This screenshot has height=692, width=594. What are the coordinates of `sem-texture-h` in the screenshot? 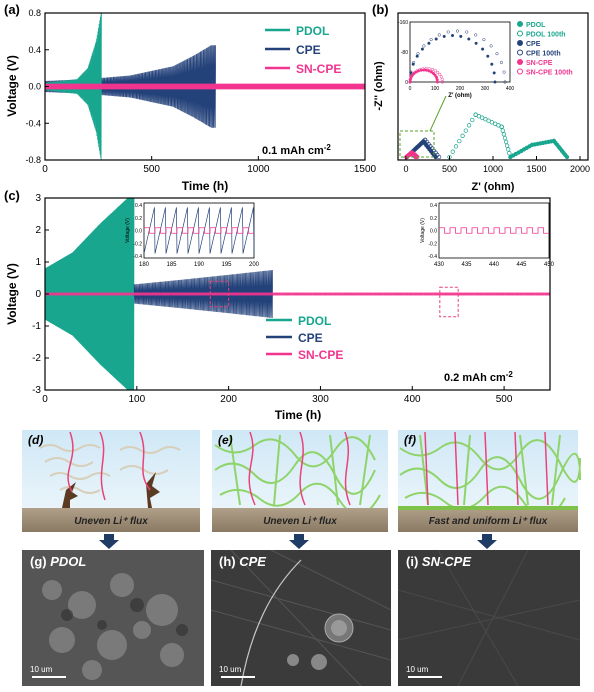 It's located at (301, 618).